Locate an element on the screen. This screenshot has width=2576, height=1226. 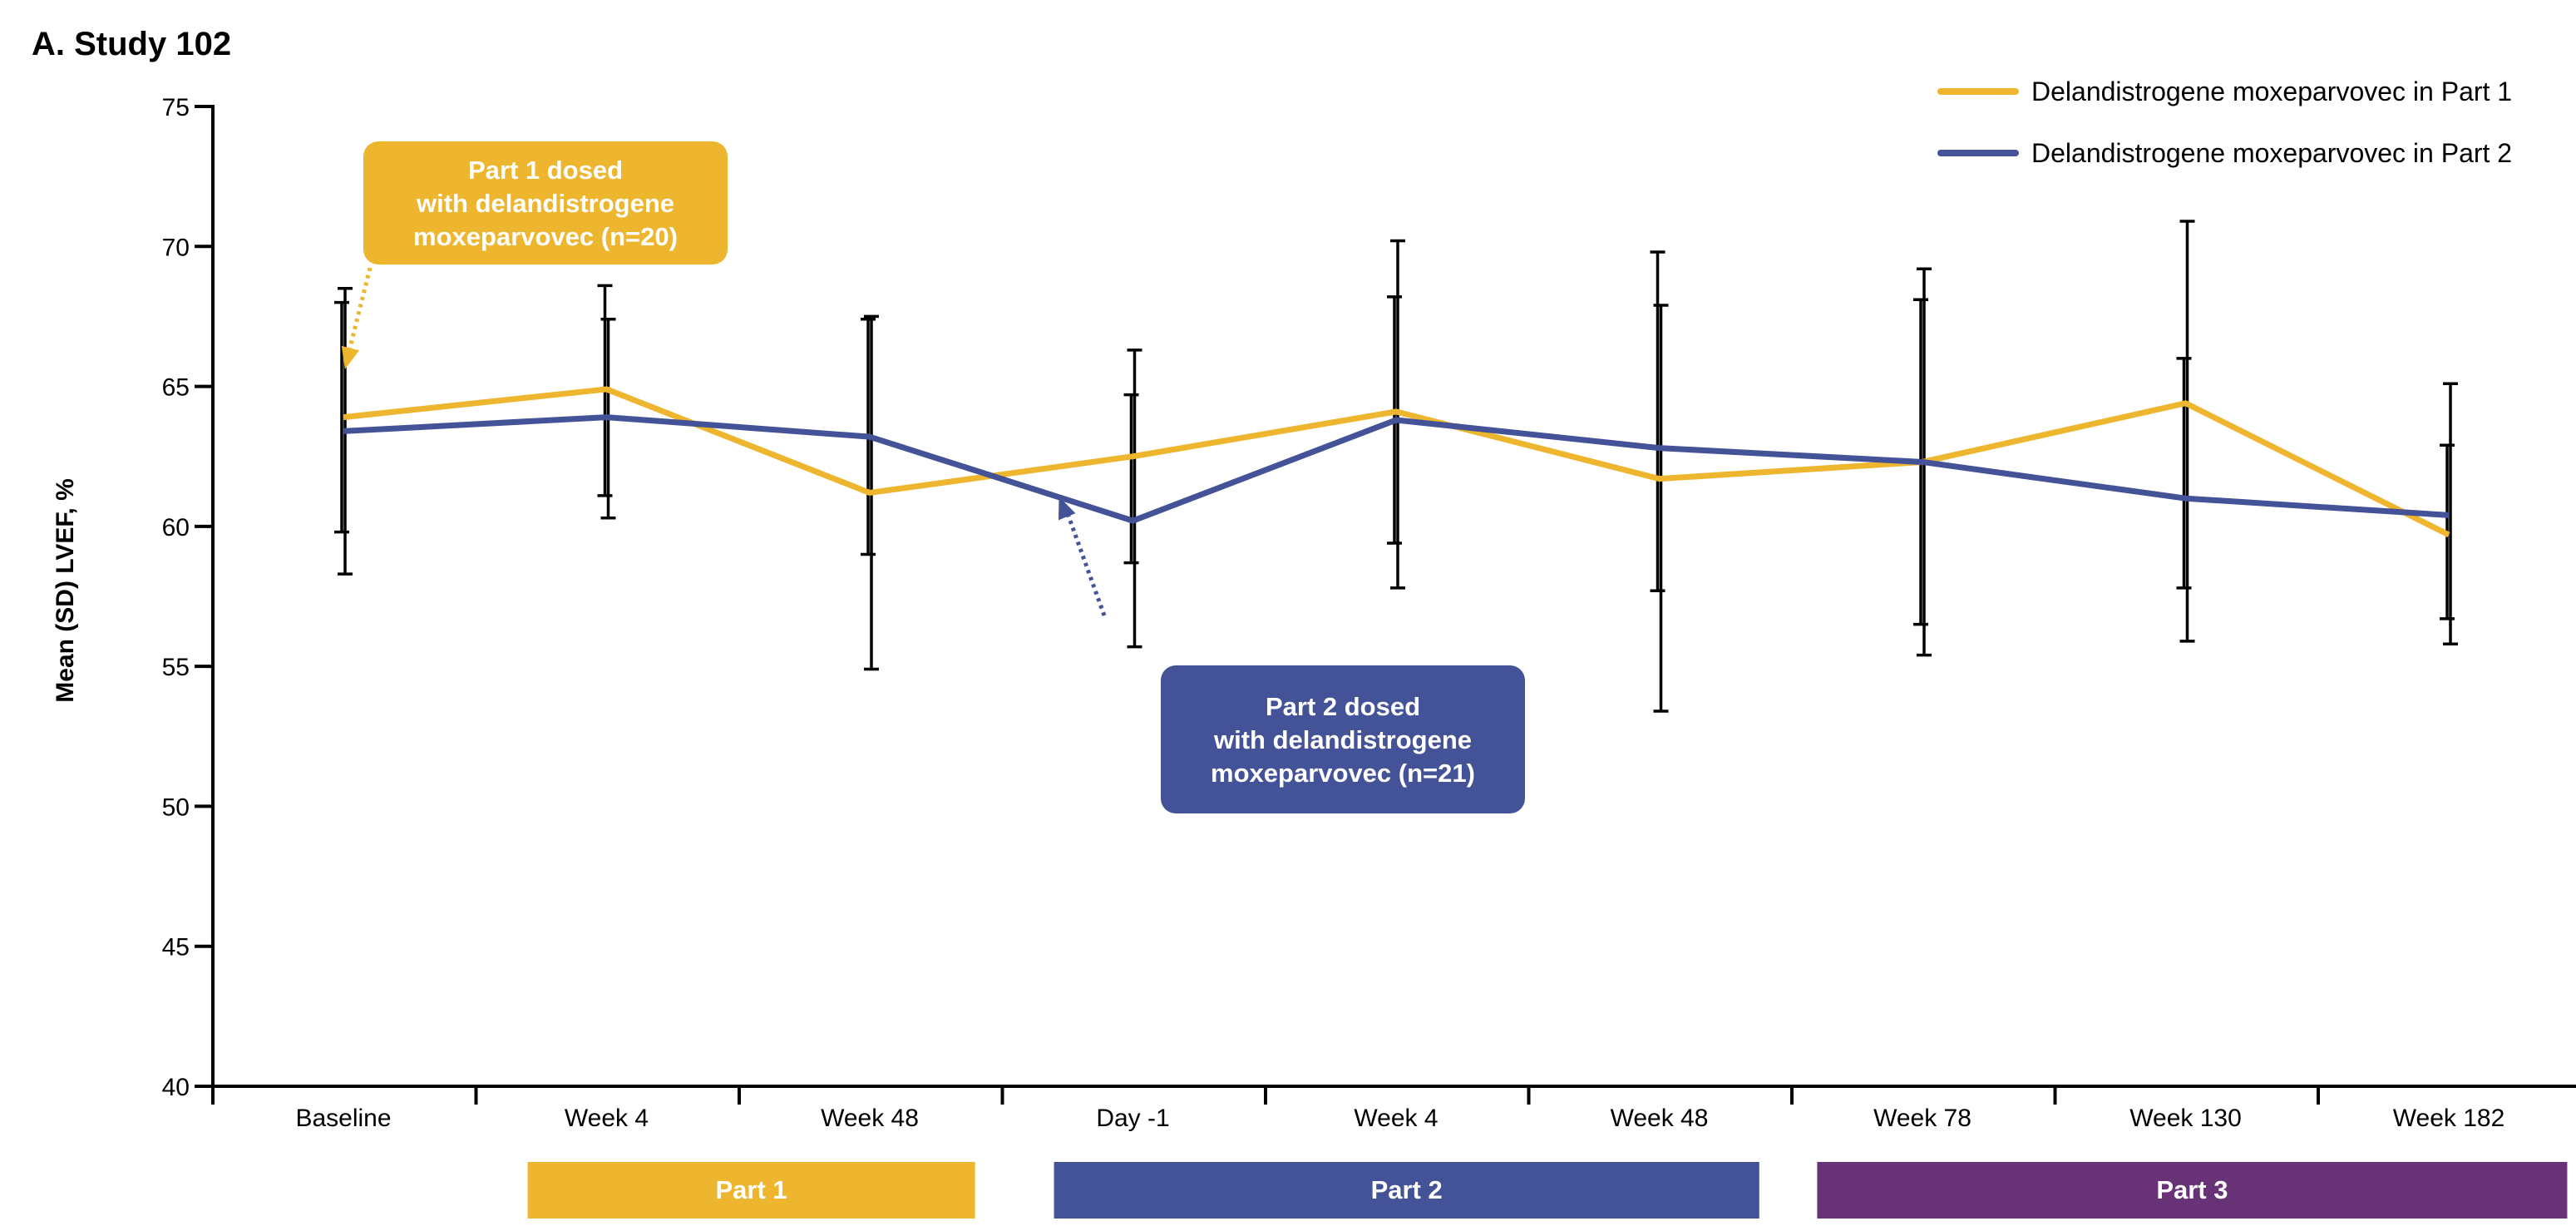
callout-text-line: Part 1 dosed is located at coordinates (545, 170).